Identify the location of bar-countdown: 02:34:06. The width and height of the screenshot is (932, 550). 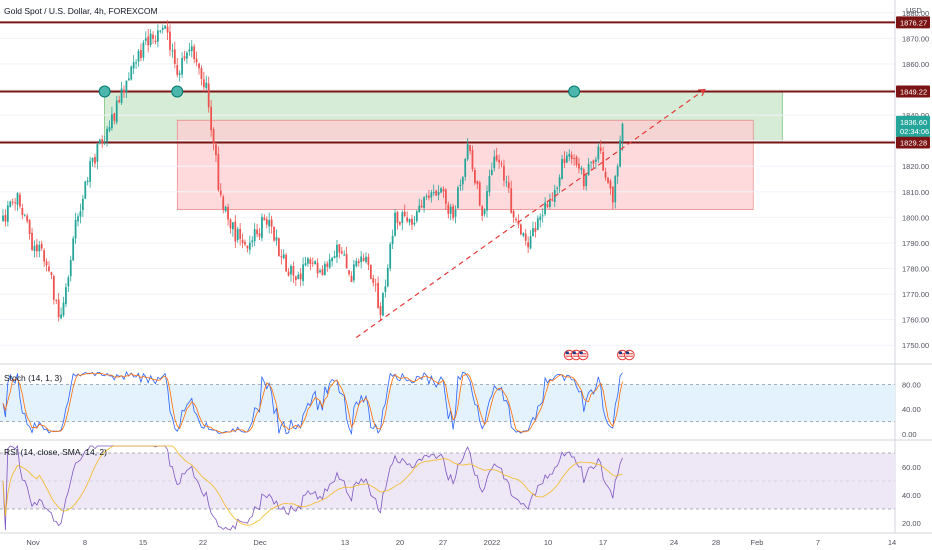
(914, 131).